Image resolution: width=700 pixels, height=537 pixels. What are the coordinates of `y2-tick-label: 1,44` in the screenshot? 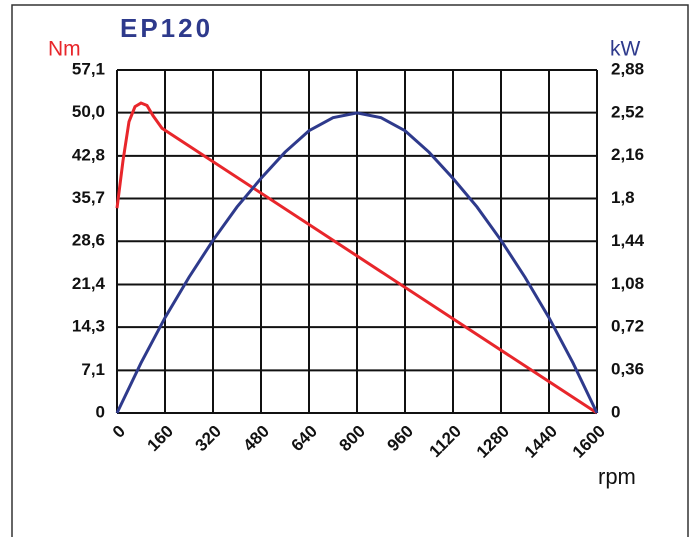 It's located at (628, 240).